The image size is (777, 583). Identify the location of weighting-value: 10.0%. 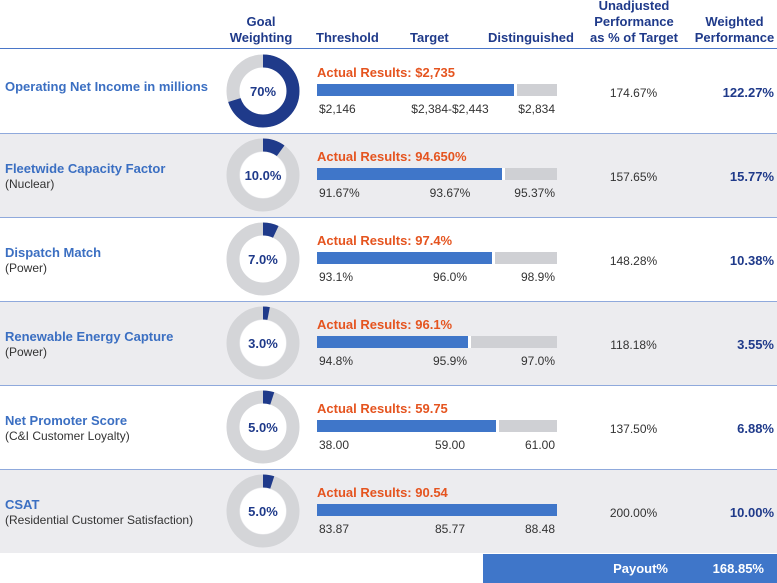
(263, 175).